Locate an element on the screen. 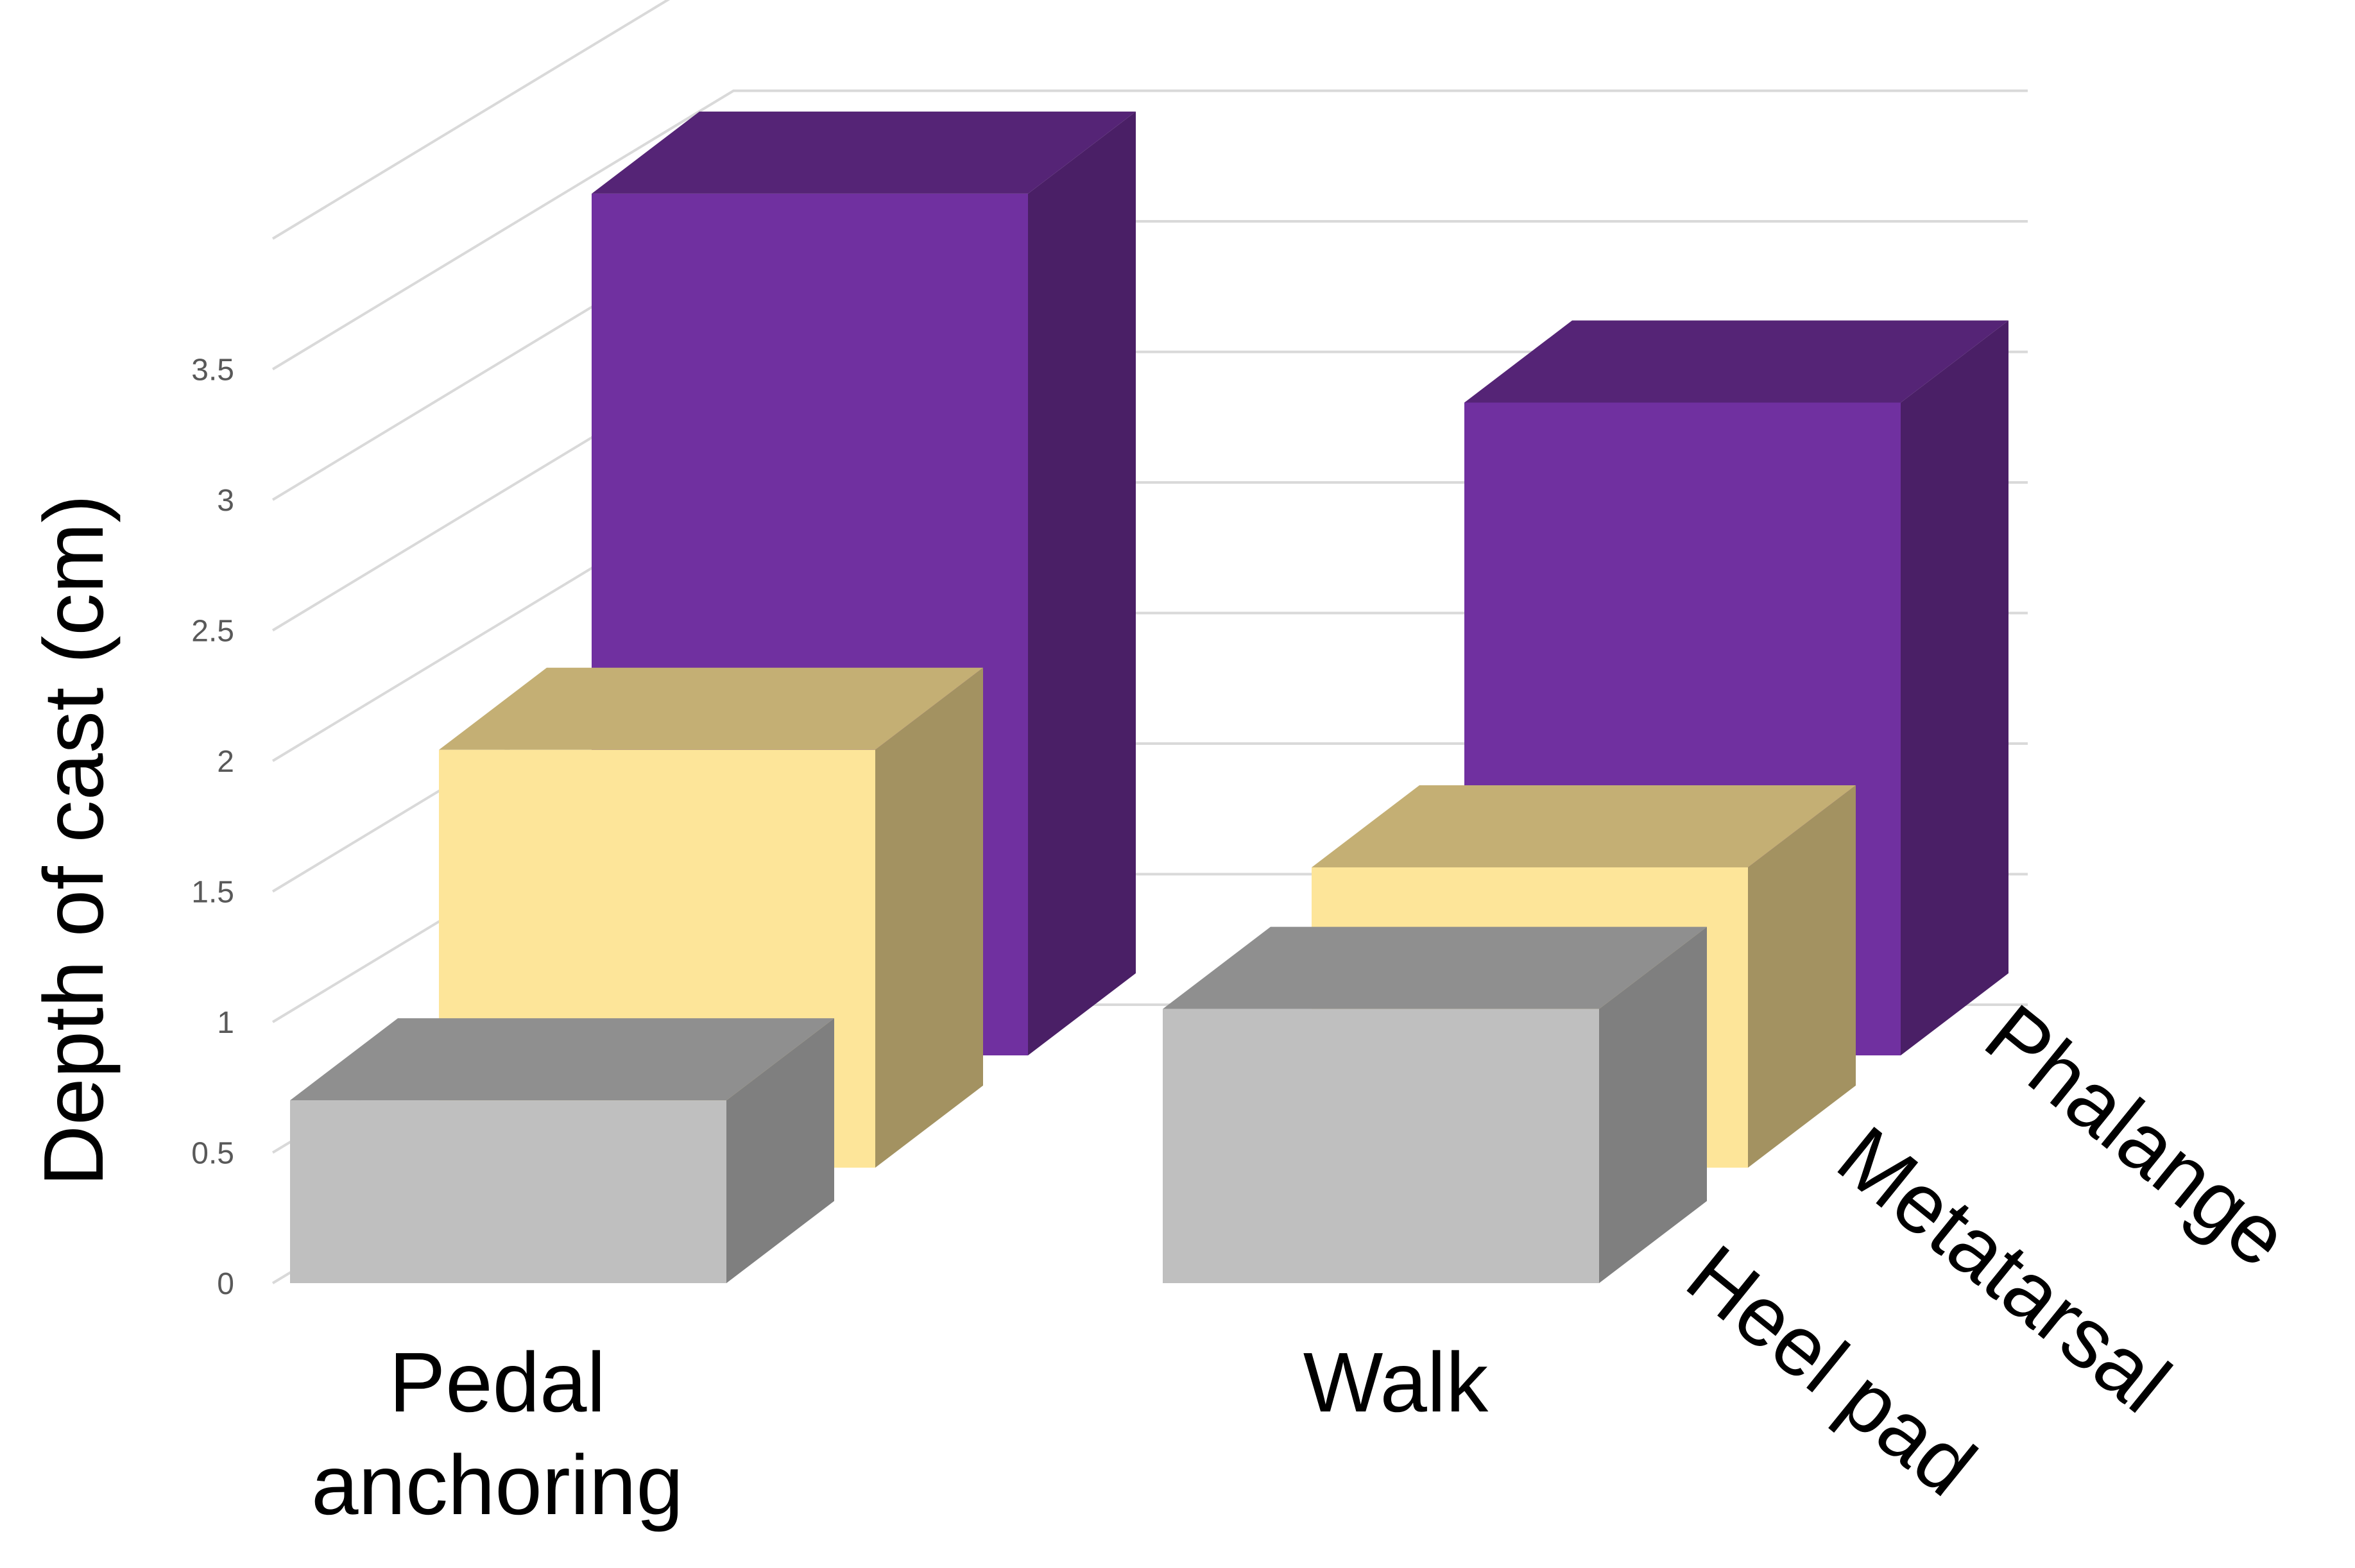  bar-heel-pad-pedal-anchoring-front is located at coordinates (508, 1191).